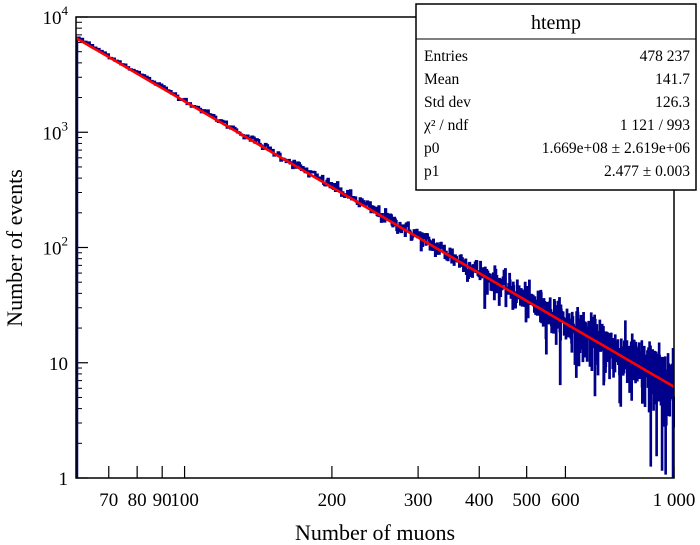  Describe the element at coordinates (672, 79) in the screenshot. I see `stats-row-value: 141.7` at that location.